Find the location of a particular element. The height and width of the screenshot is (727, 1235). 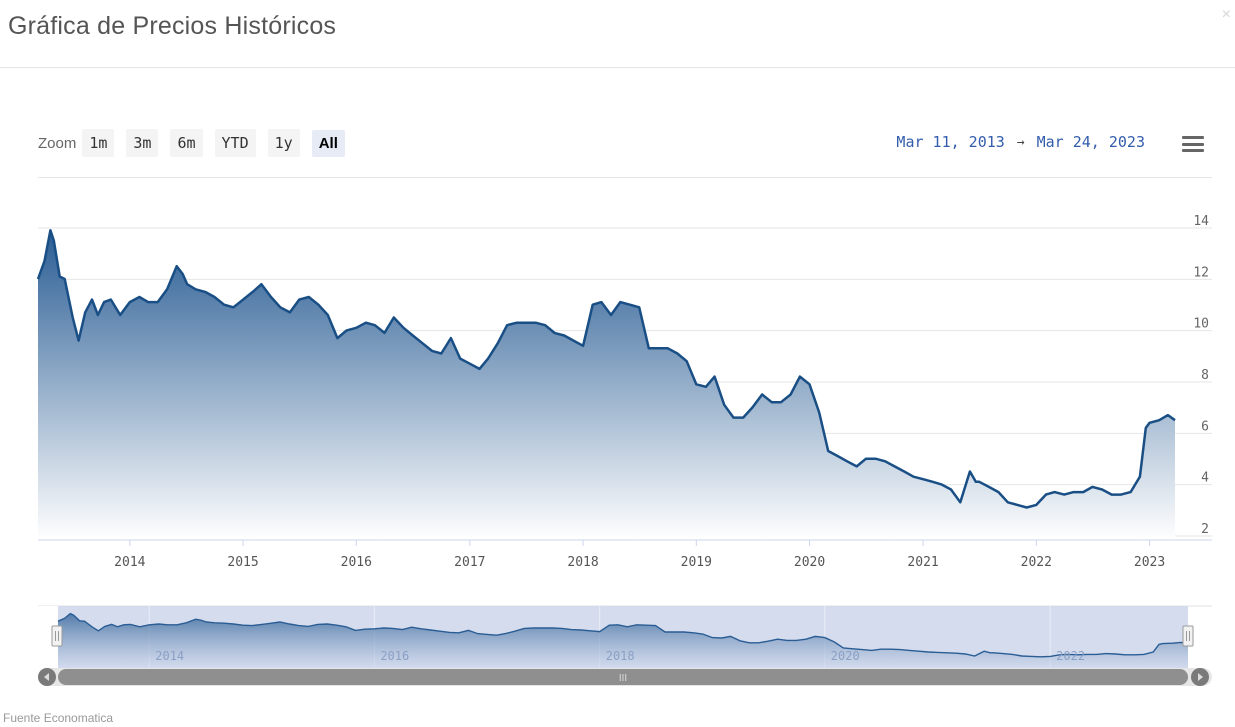

range-arrow-icon: → is located at coordinates (1020, 142).